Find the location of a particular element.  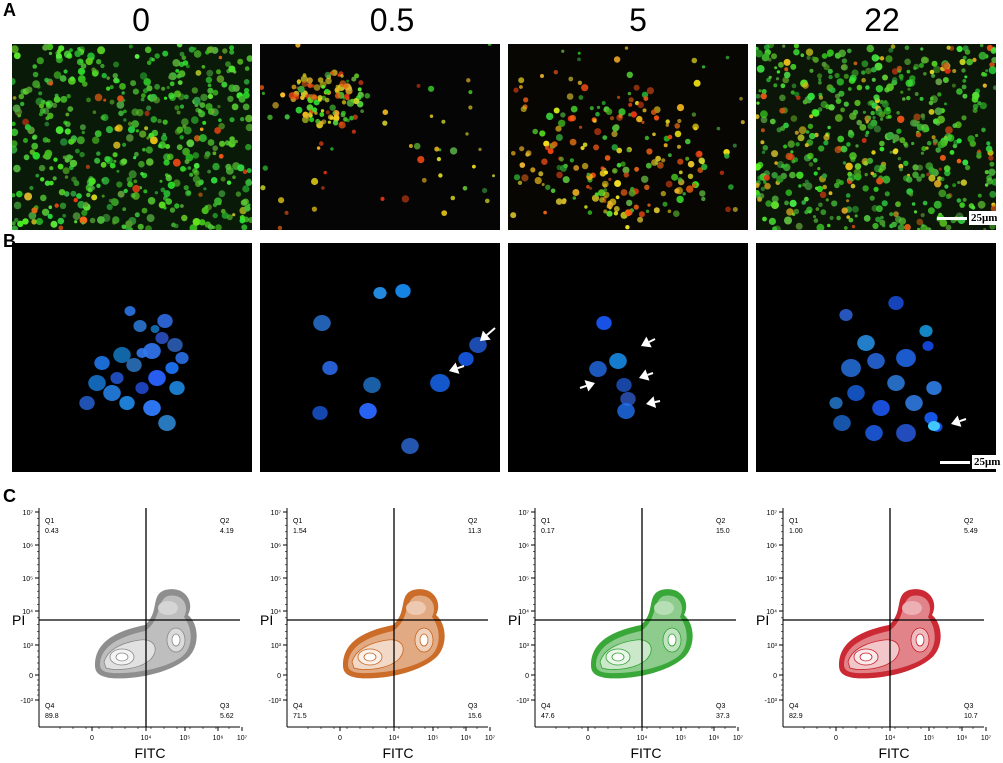

quadrant-percentage: 4.19 is located at coordinates (227, 531).